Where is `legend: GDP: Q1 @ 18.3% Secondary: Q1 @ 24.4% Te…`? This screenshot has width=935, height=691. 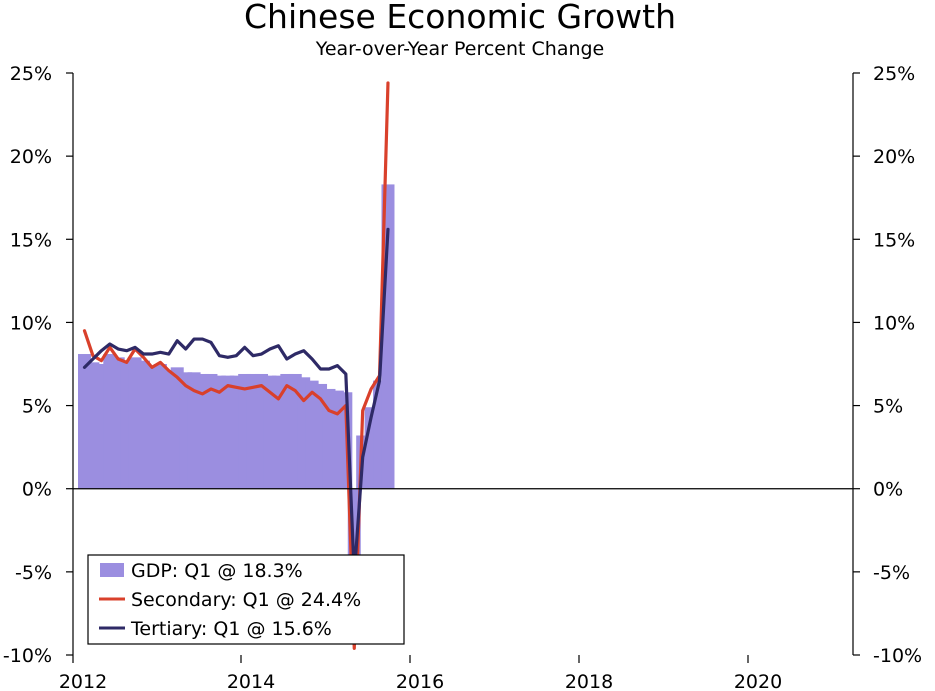 legend: GDP: Q1 @ 18.3% Secondary: Q1 @ 24.4% Te… is located at coordinates (246, 599).